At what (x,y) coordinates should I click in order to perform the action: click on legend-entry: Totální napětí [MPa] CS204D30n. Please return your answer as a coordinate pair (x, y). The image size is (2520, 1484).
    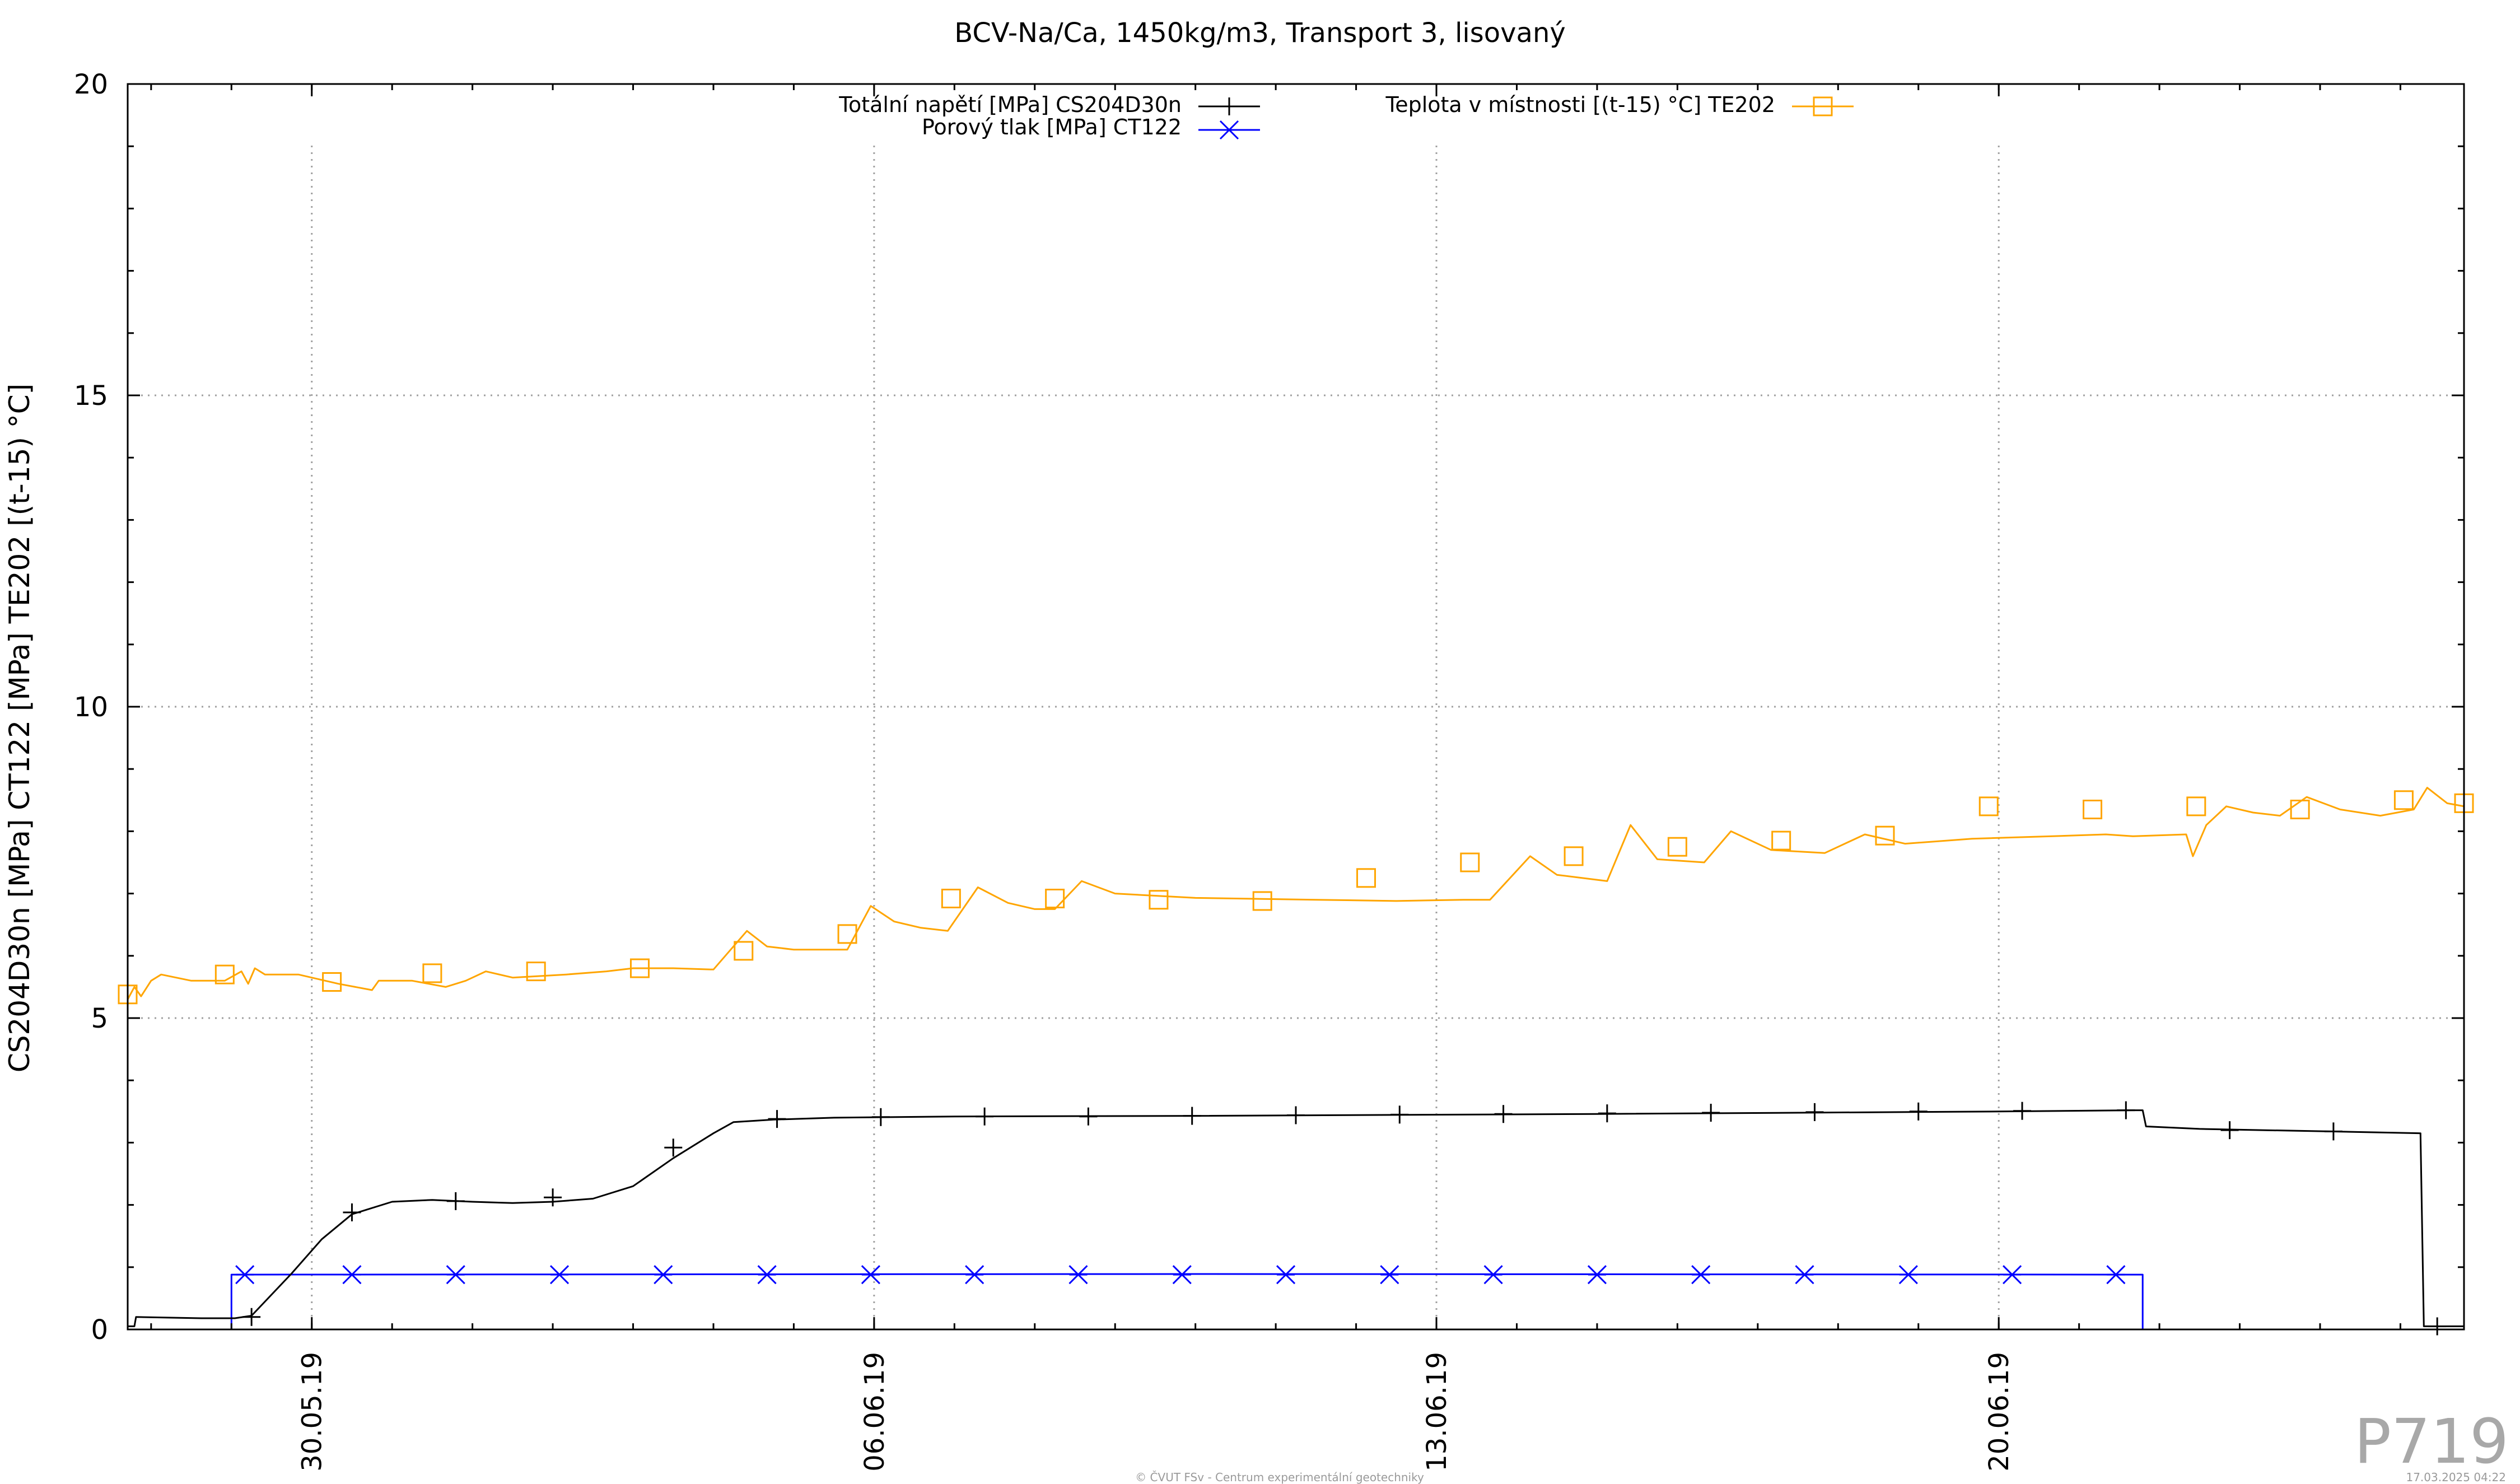
    Looking at the image, I should click on (1049, 105).